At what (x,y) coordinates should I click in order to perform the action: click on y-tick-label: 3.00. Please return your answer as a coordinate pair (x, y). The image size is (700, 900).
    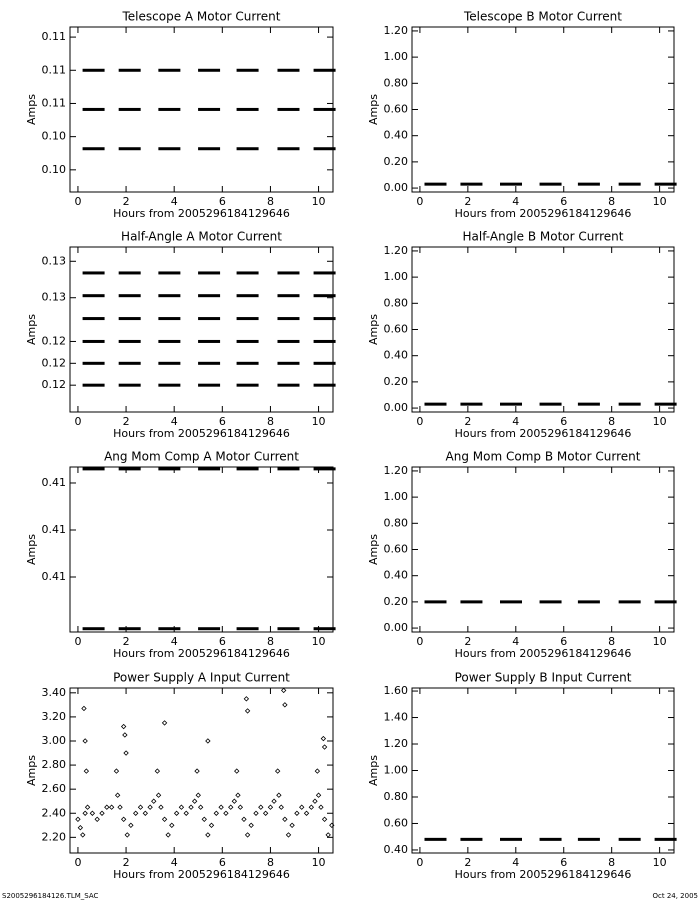
    Looking at the image, I should click on (54, 740).